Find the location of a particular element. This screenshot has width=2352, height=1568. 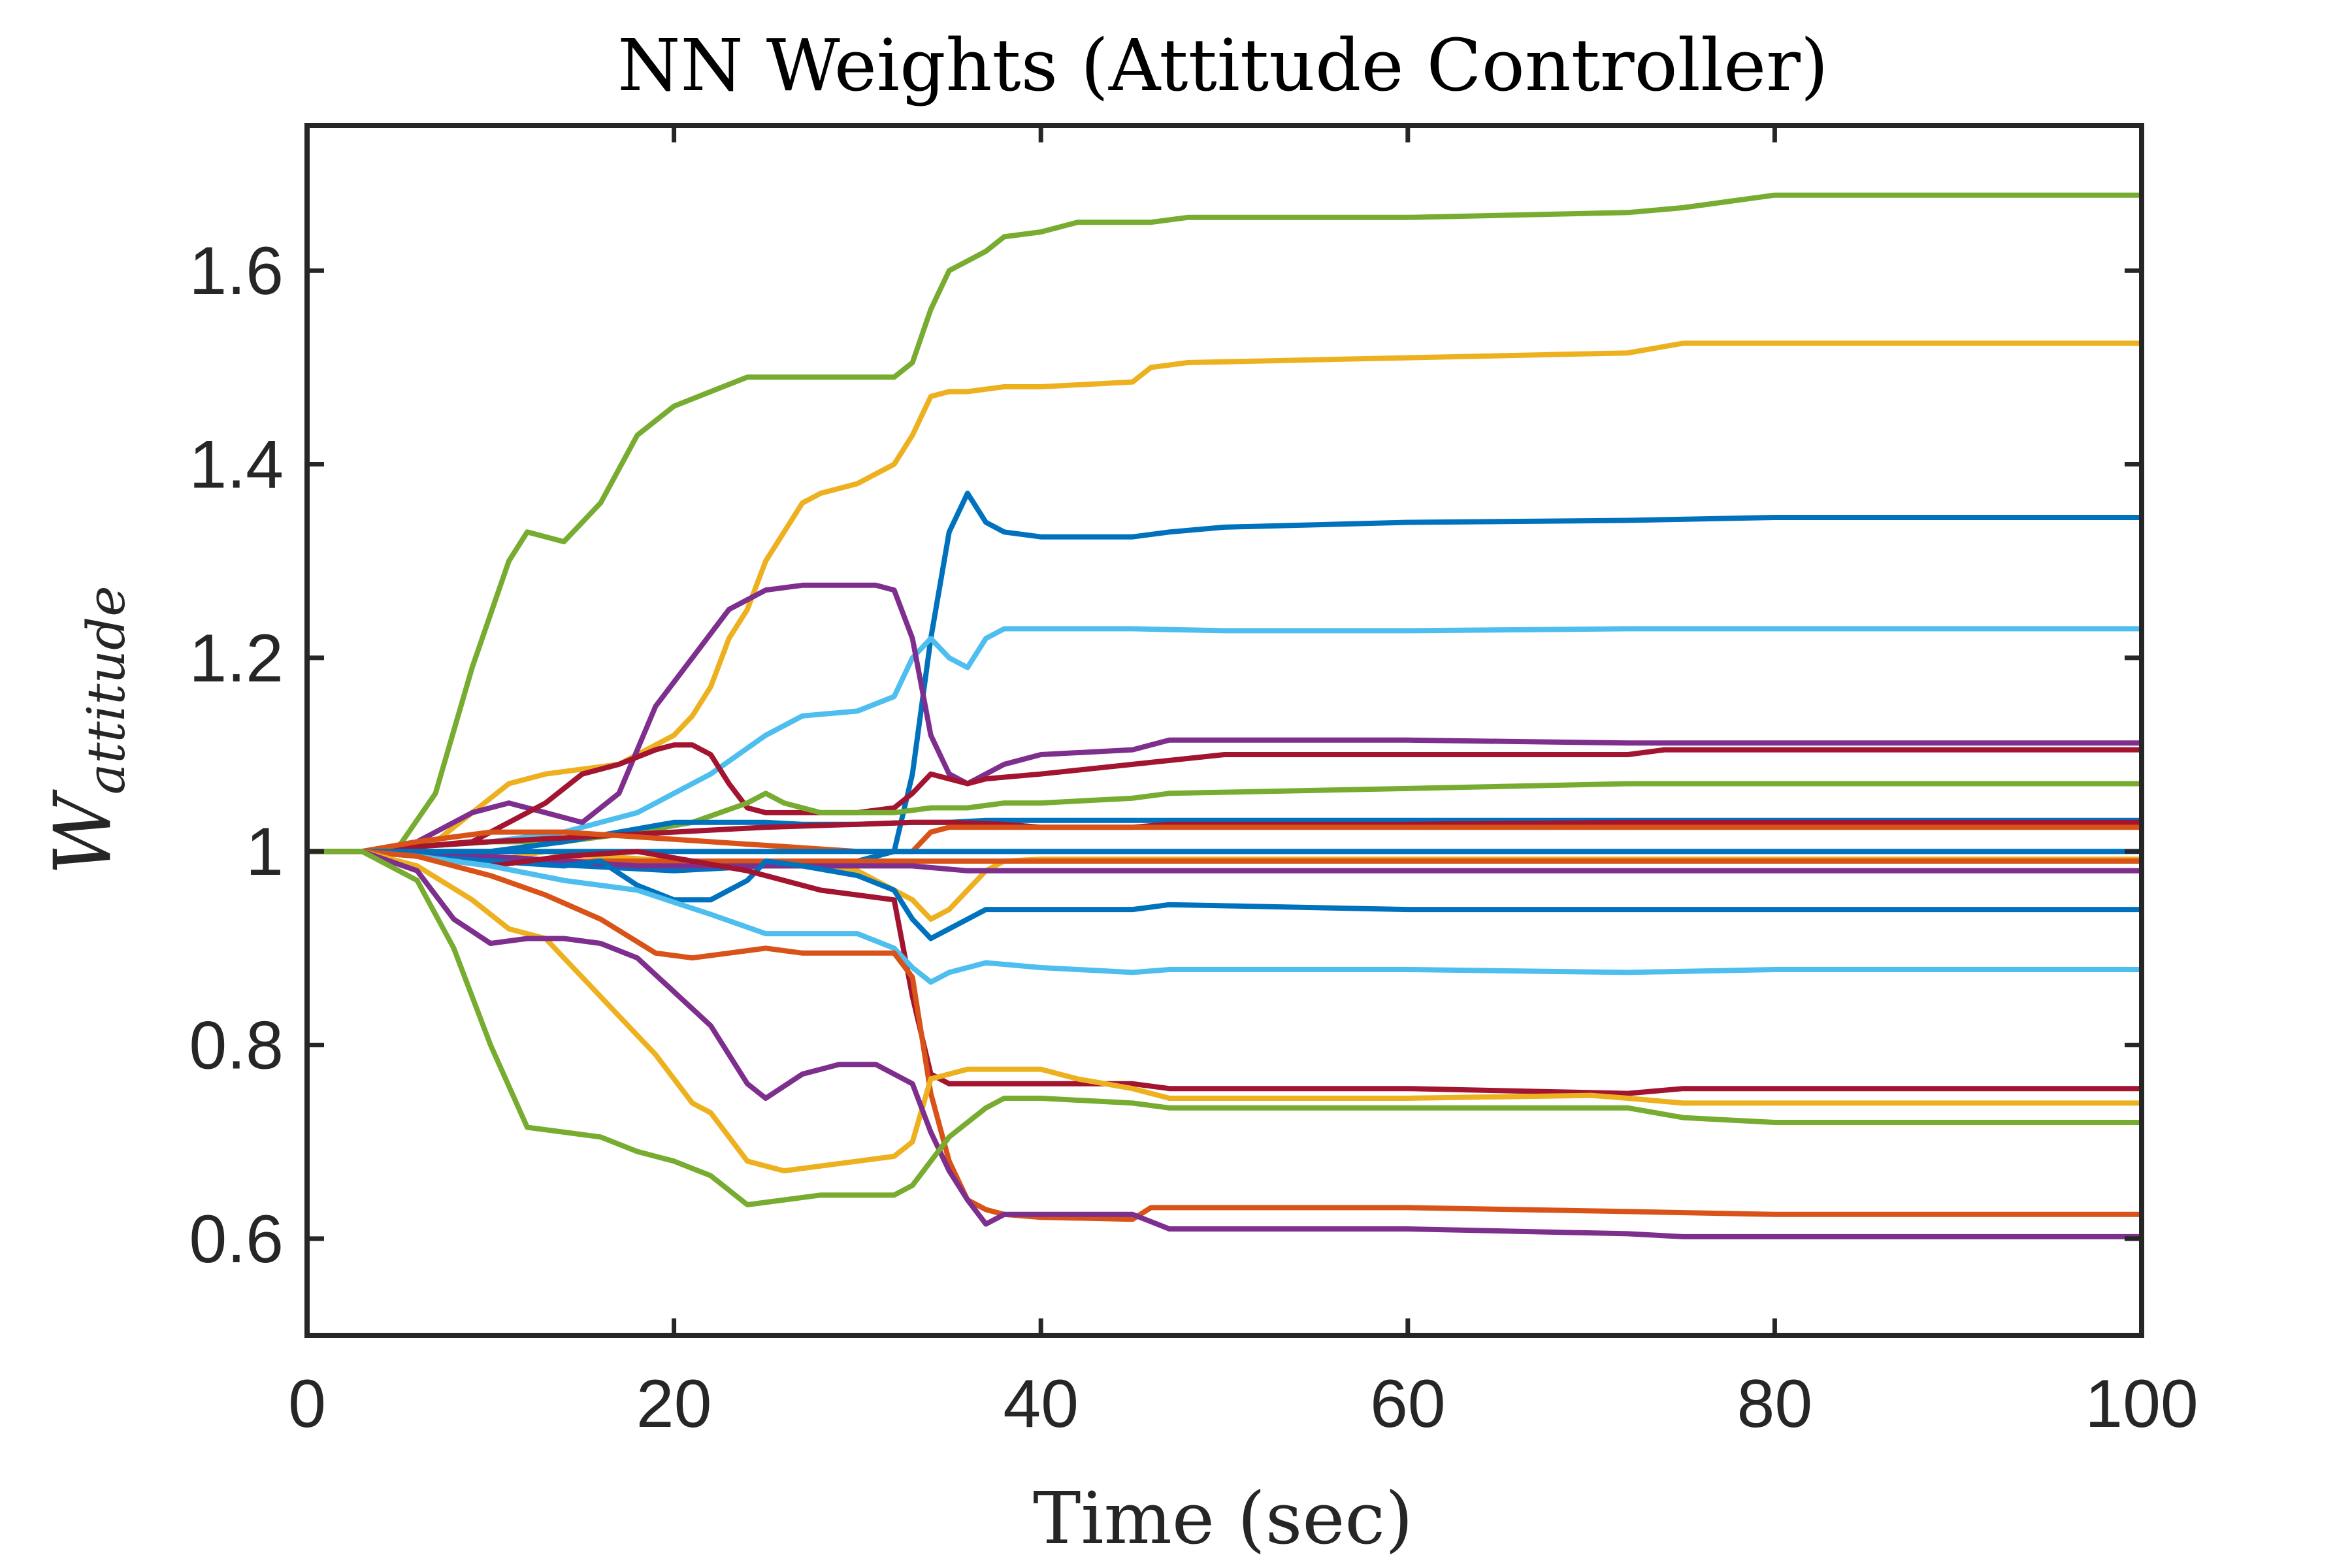

y-axis-label: Wattitude is located at coordinates (87, 730).